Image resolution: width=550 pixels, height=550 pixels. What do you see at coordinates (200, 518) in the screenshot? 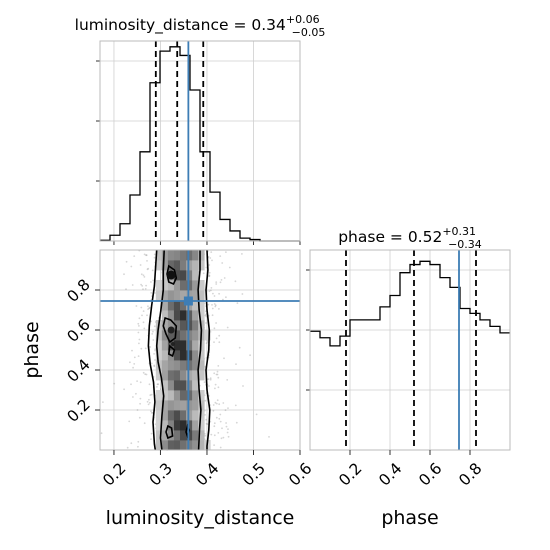
I see `x-axis-label-luminosity_distance: luminosity_distance` at bounding box center [200, 518].